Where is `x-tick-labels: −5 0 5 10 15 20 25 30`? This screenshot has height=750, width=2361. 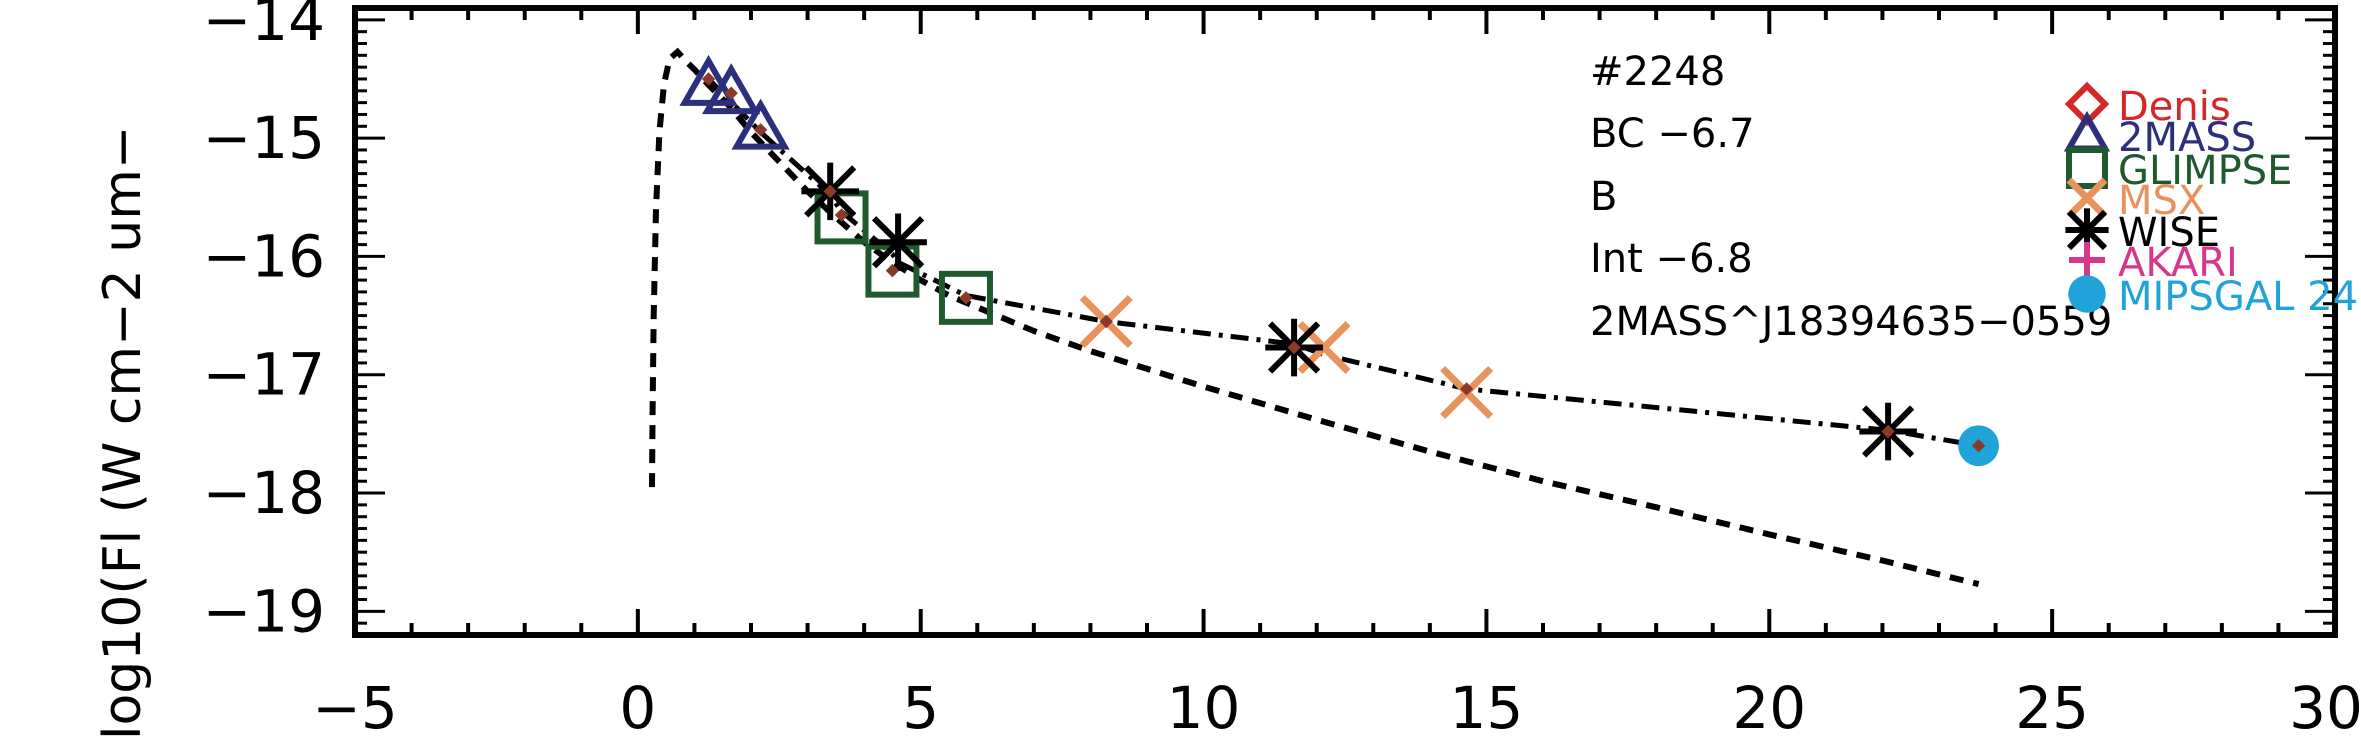
x-tick-labels: −5 0 5 10 15 20 25 30 is located at coordinates (1336, 708).